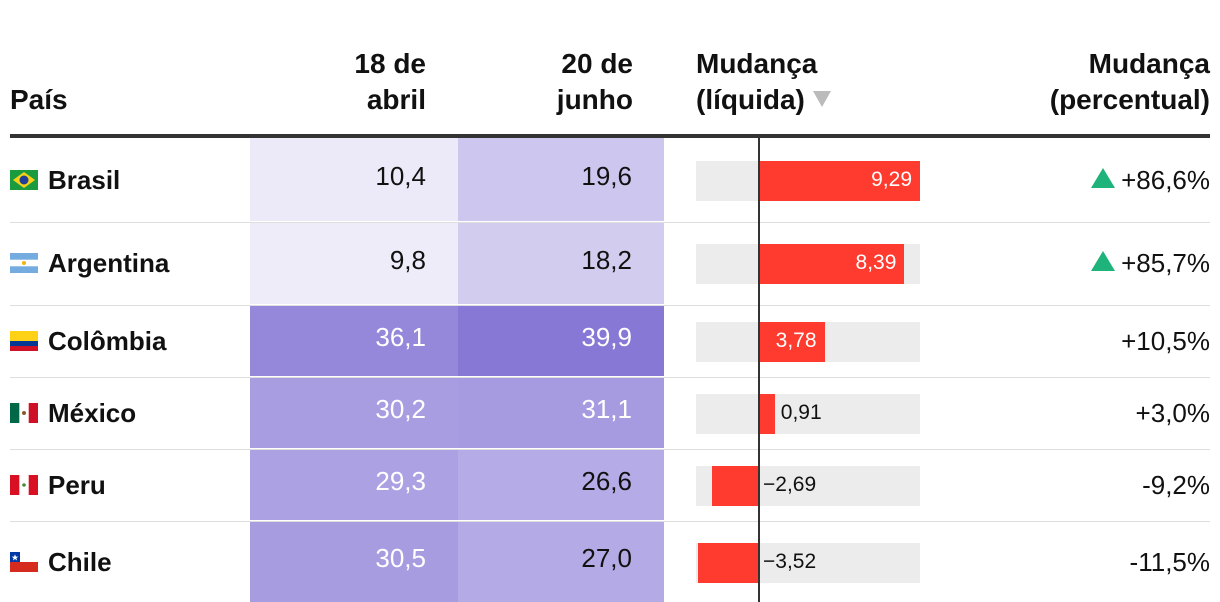 This screenshot has height=602, width=1220. What do you see at coordinates (80, 561) in the screenshot?
I see `country-name: Chile` at bounding box center [80, 561].